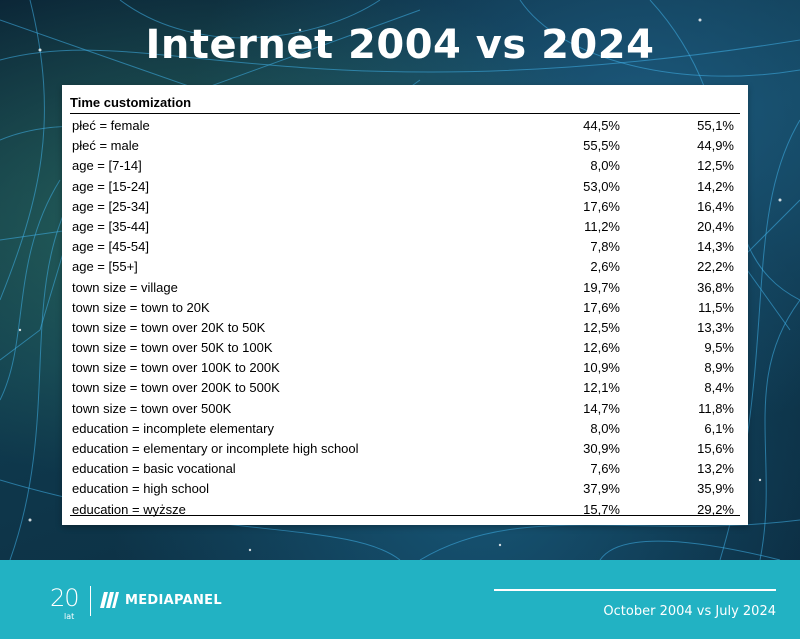 This screenshot has height=639, width=800. What do you see at coordinates (176, 388) in the screenshot?
I see `row-label: town size = town over 200K to 500K` at bounding box center [176, 388].